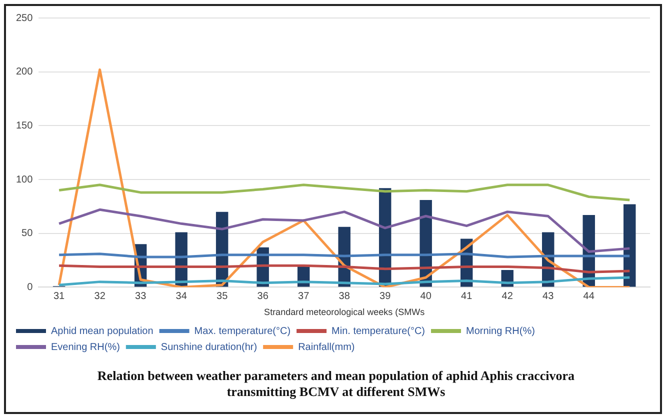 The height and width of the screenshot is (420, 668). Describe the element at coordinates (589, 296) in the screenshot. I see `x-tick-label: 44` at that location.